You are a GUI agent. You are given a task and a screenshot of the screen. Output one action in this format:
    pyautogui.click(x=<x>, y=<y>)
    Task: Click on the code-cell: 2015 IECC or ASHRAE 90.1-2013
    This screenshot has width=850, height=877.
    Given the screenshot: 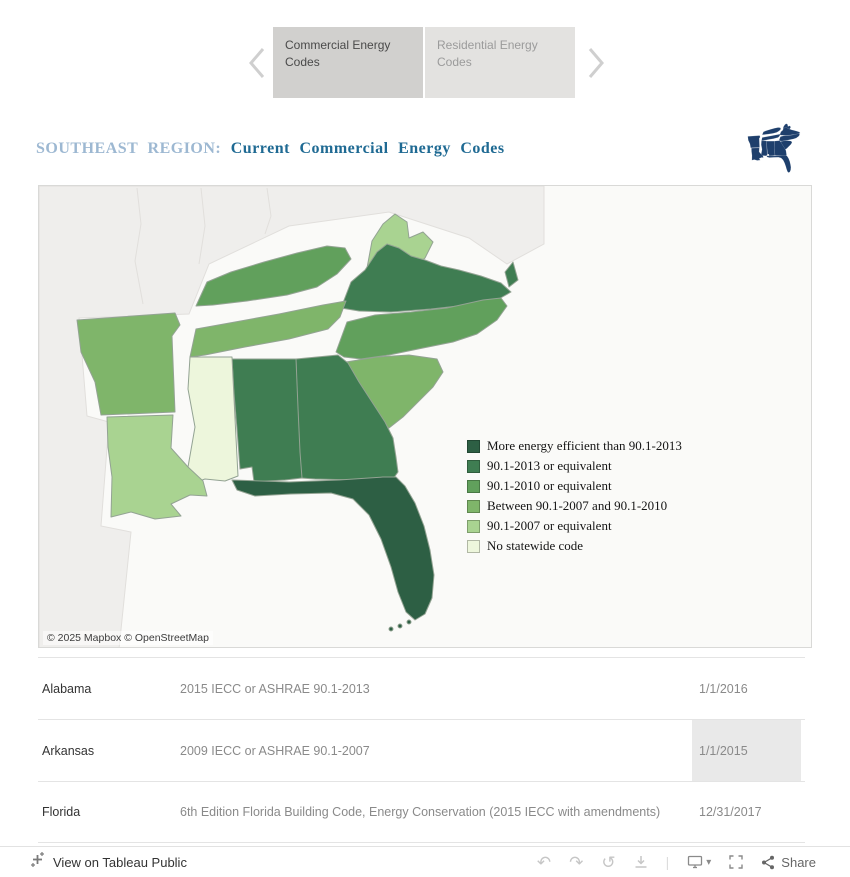 What is the action you would take?
    pyautogui.click(x=275, y=688)
    